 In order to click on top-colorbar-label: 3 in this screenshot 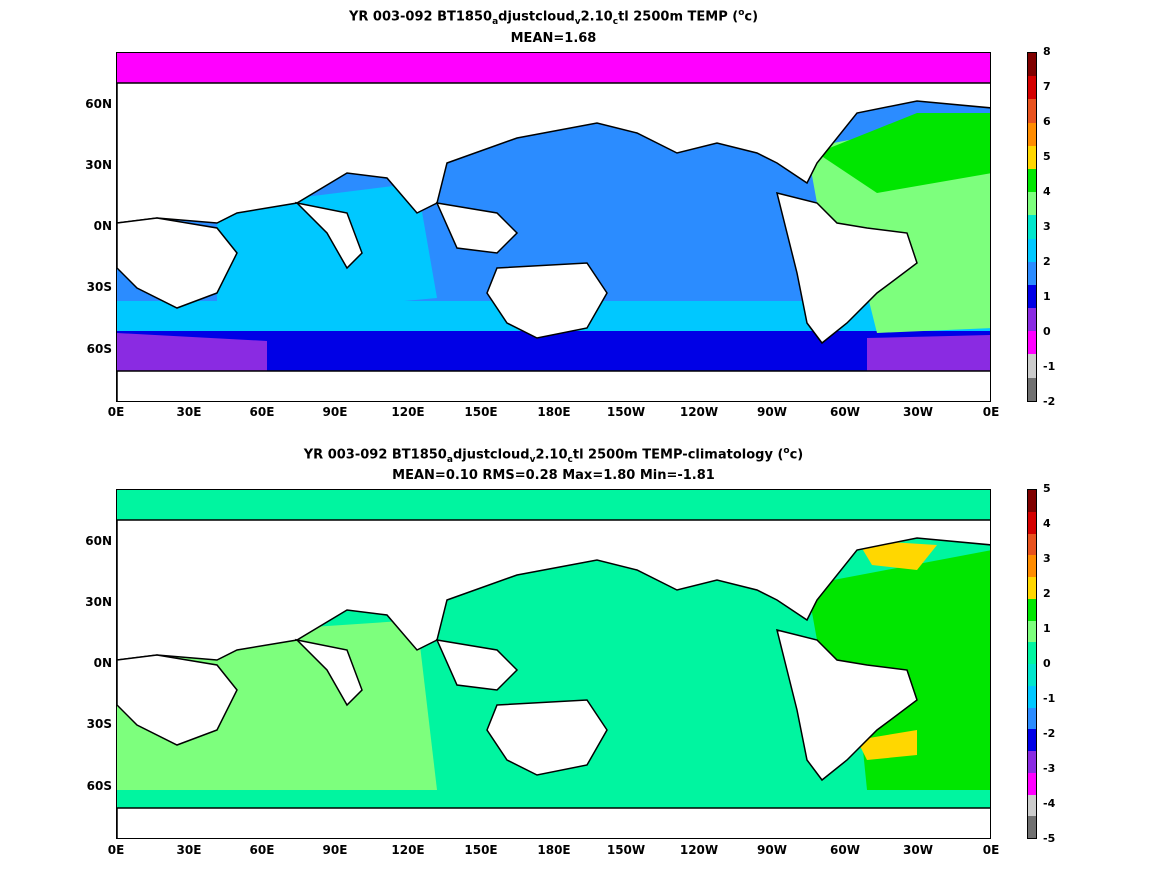, I will do `click(1047, 226)`.